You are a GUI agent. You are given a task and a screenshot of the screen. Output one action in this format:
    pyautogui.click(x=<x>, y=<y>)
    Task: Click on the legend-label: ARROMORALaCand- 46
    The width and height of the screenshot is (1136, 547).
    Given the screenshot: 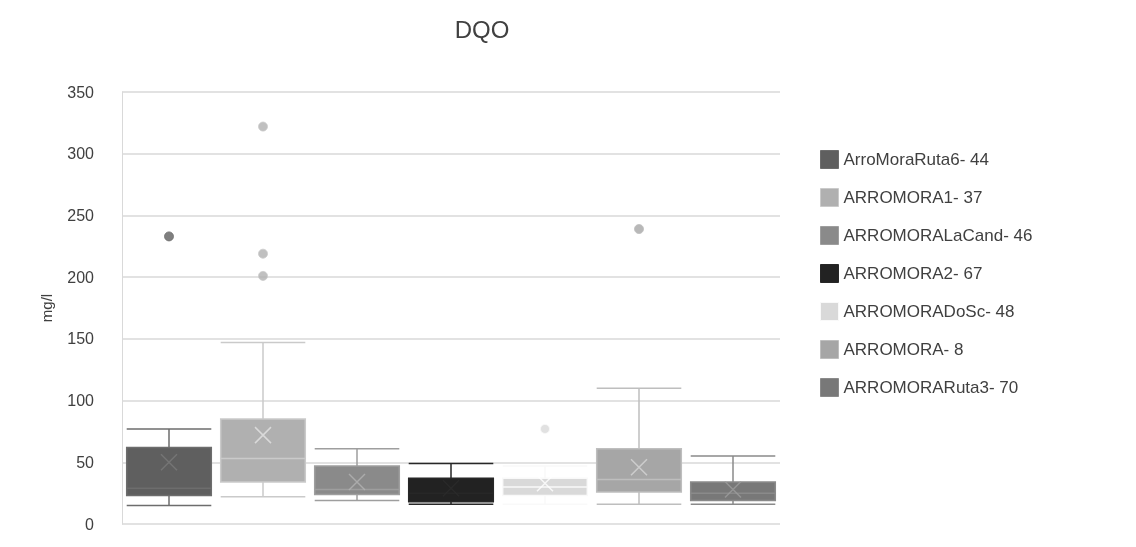 What is the action you would take?
    pyautogui.click(x=938, y=235)
    